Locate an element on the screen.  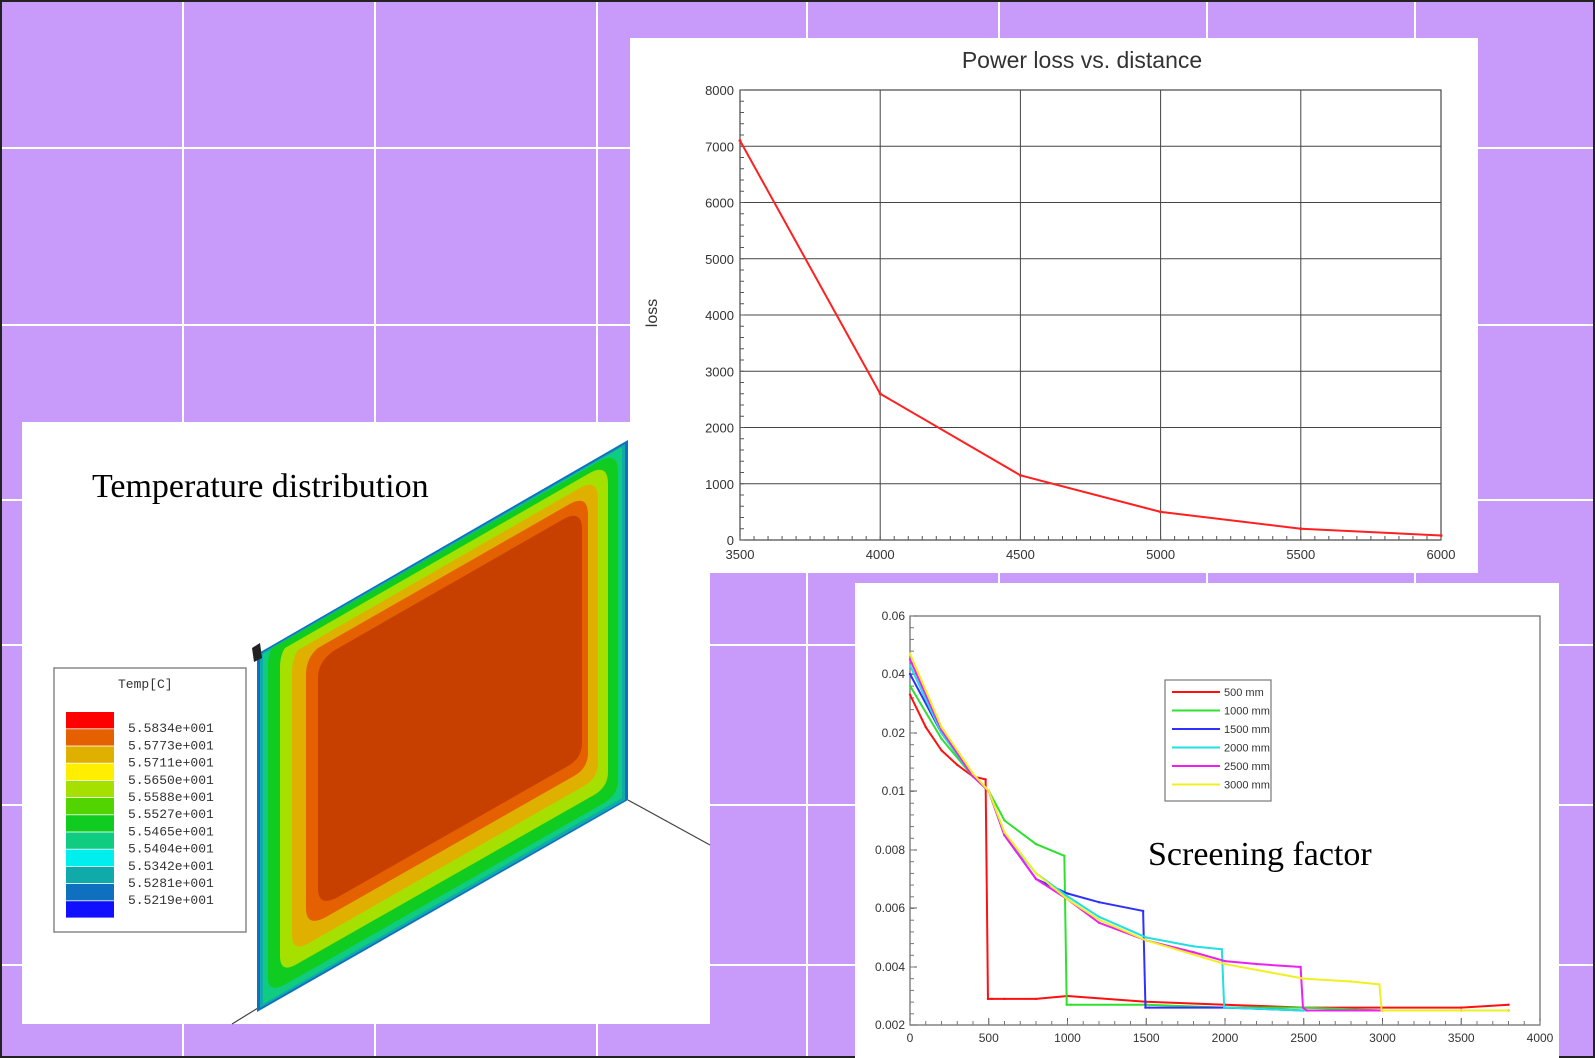
screening-legend-box is located at coordinates (1218, 740).